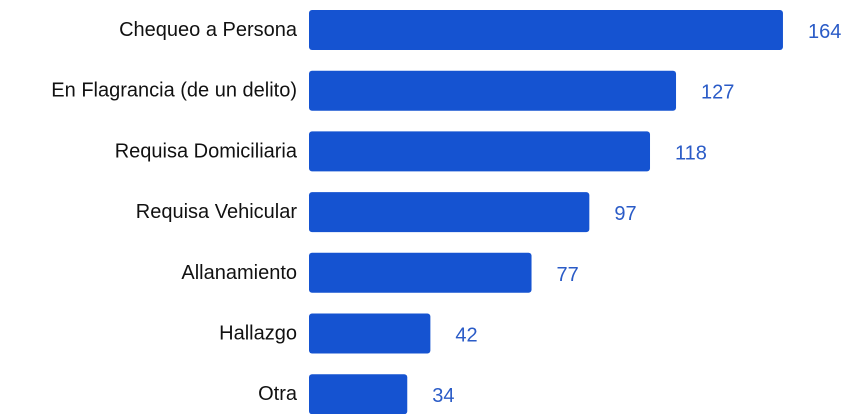 This screenshot has height=414, width=849. What do you see at coordinates (625, 214) in the screenshot?
I see `value-label: 97` at bounding box center [625, 214].